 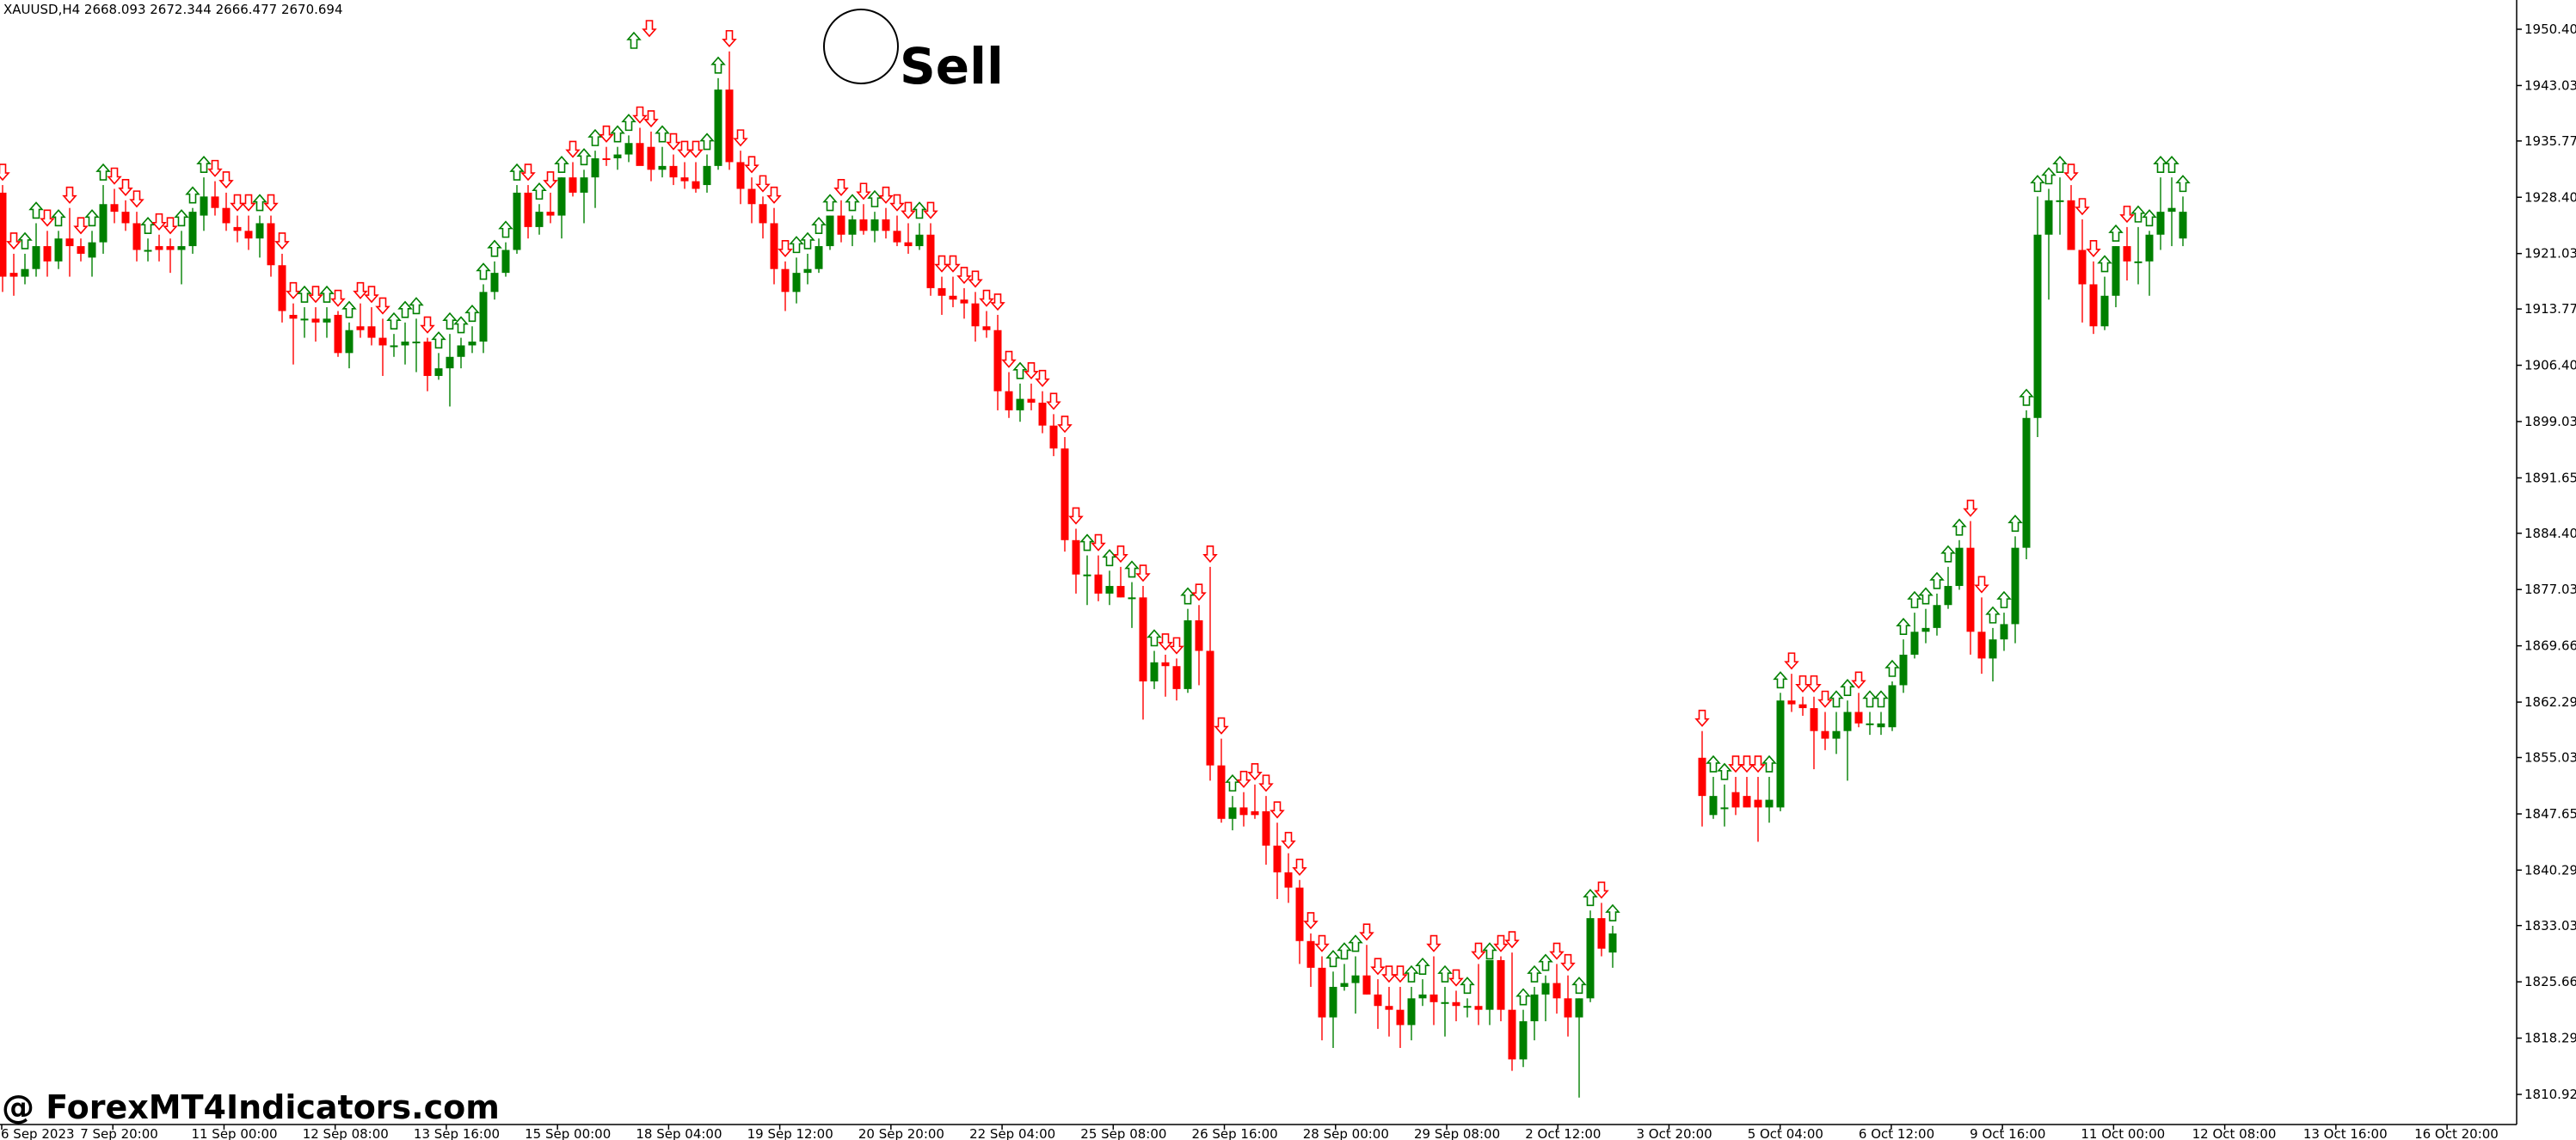 I want to click on y-tick-label: 1818.290, so click(x=2550, y=1038).